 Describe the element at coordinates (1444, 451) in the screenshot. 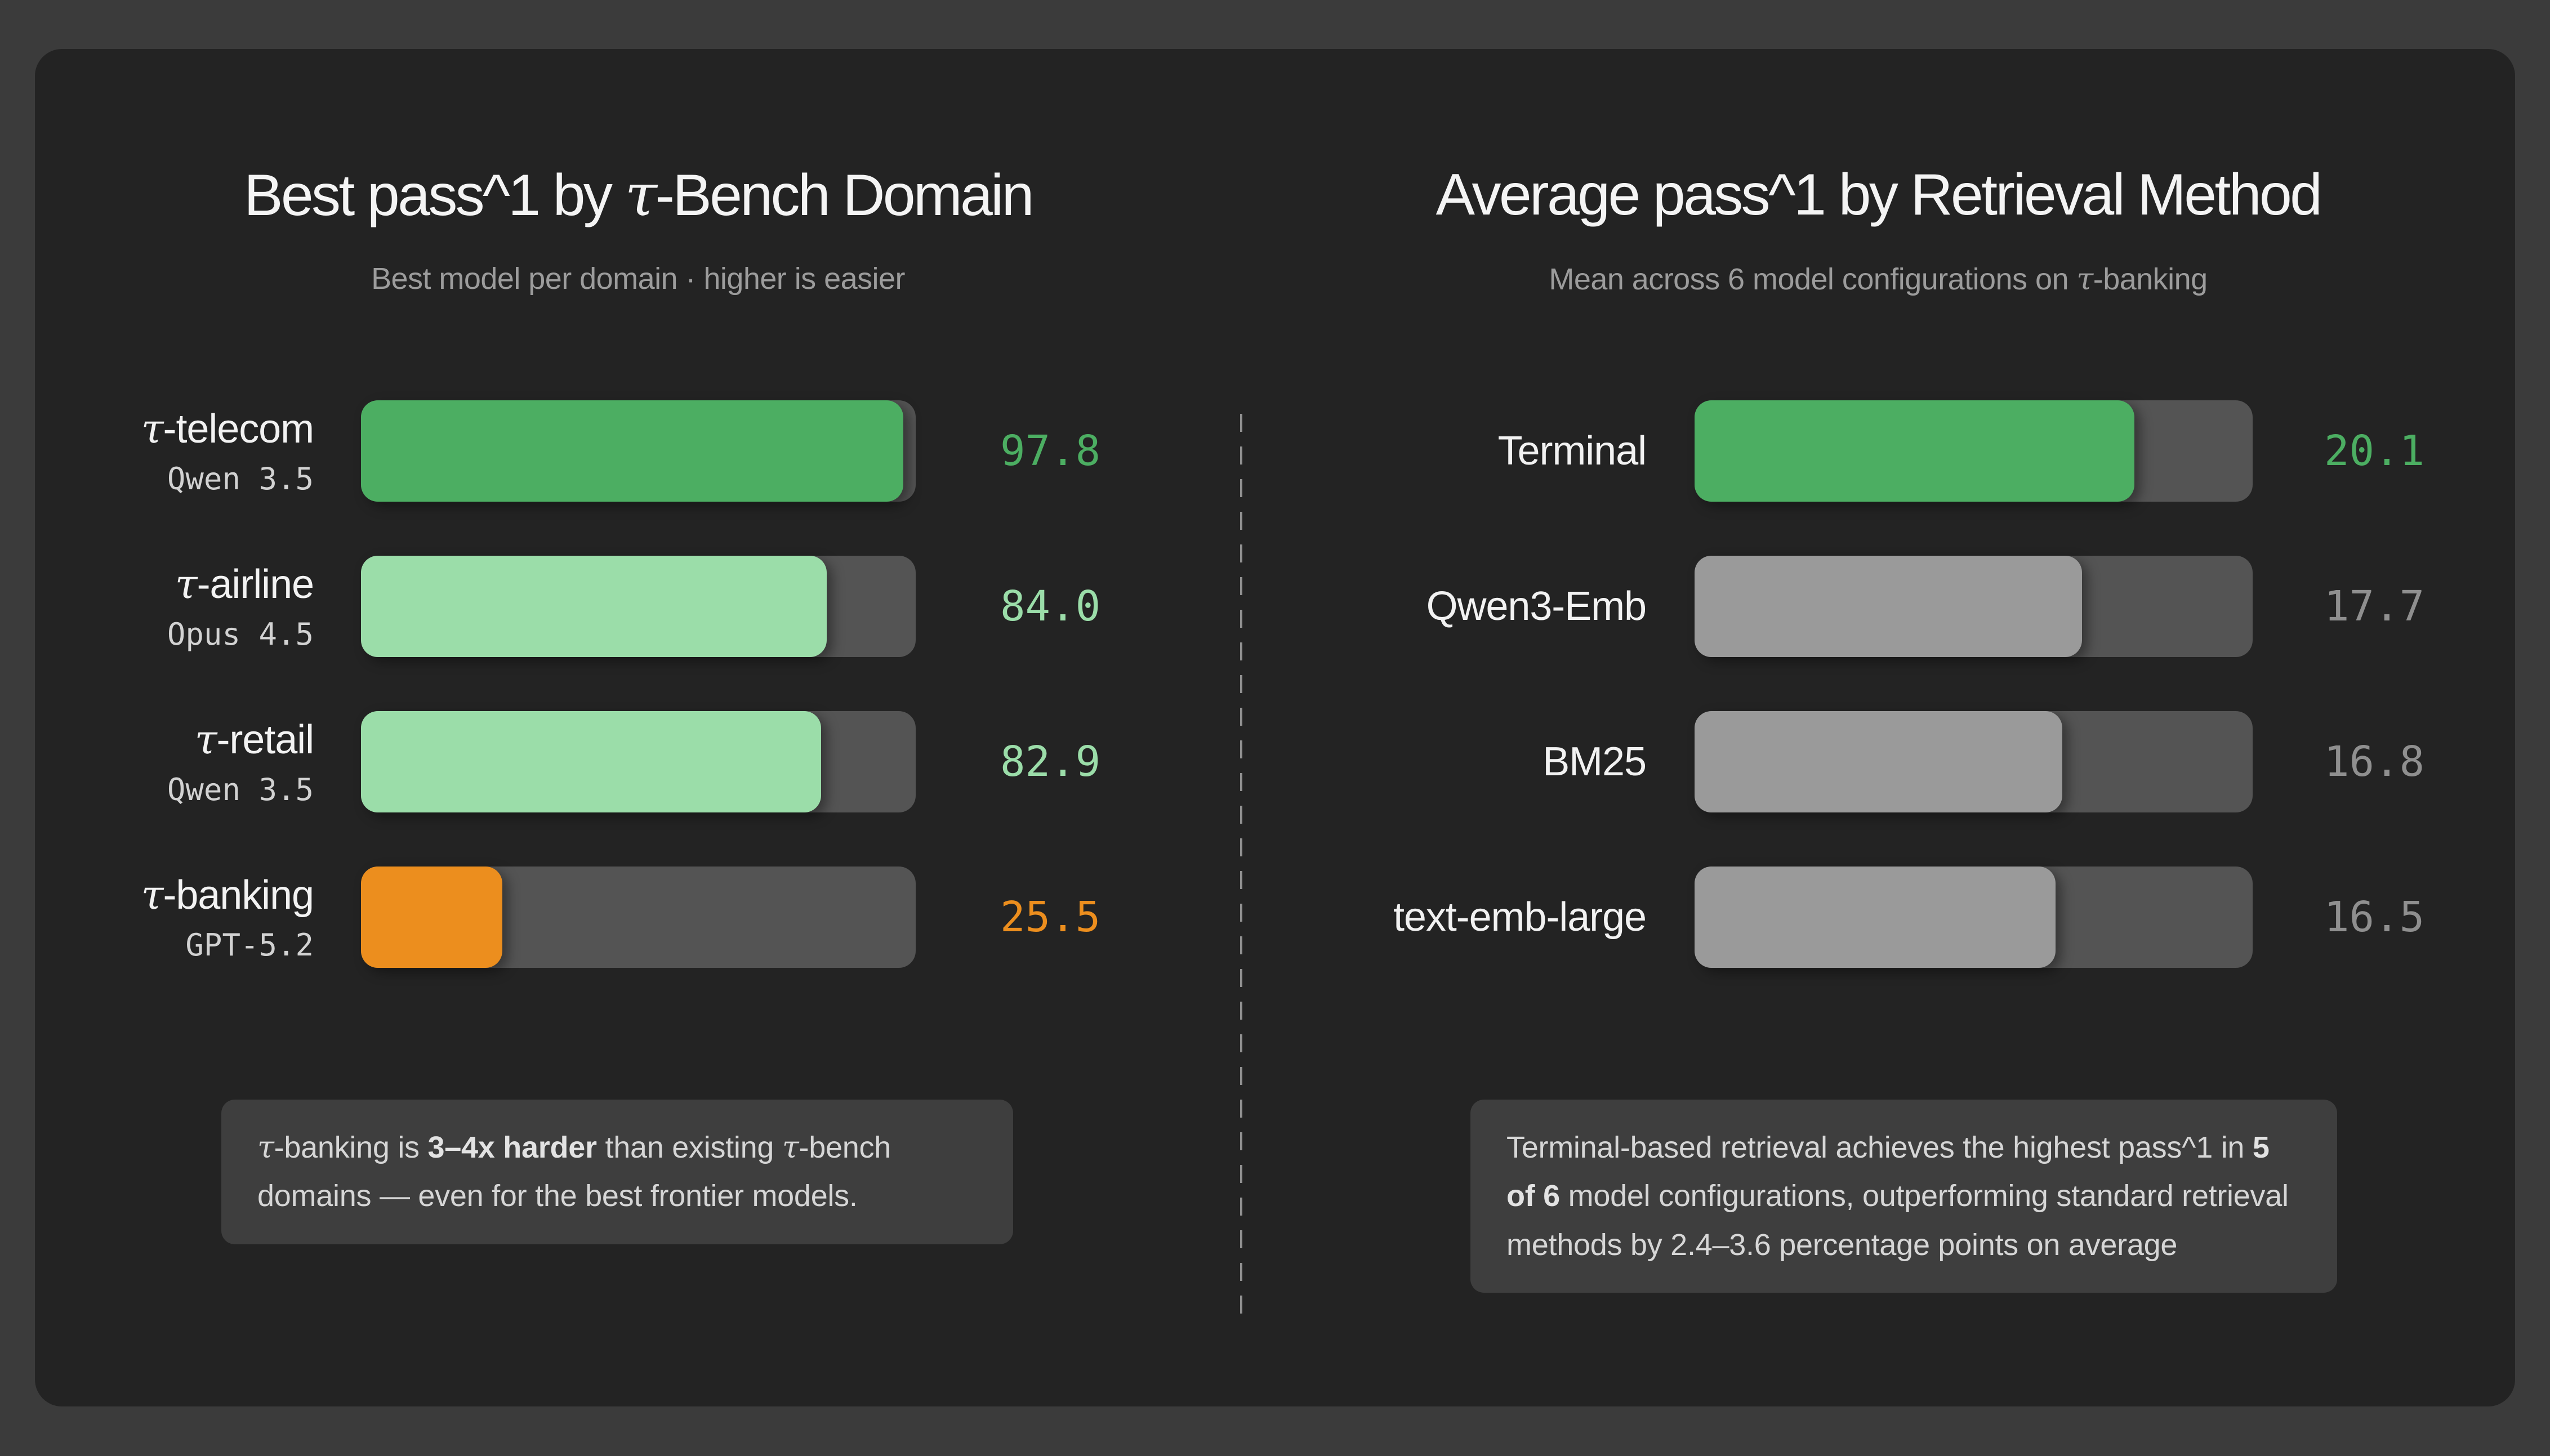

I see `row-labels: Terminal` at that location.